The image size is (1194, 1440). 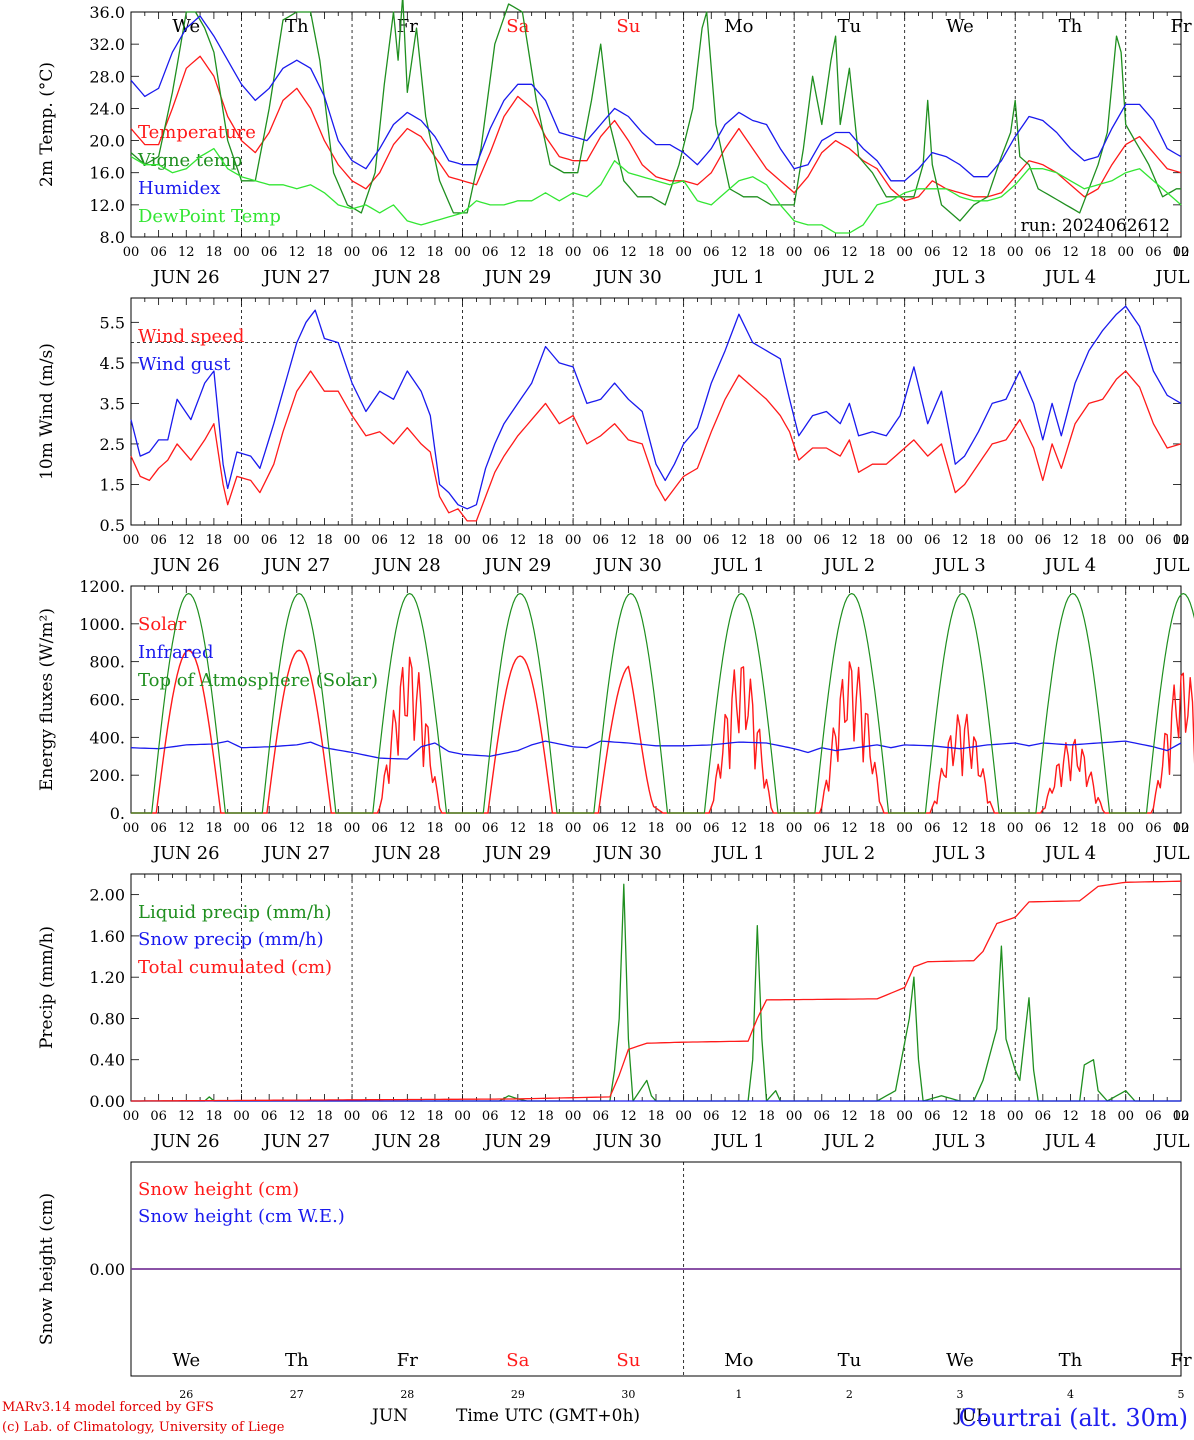 I want to click on panel5-series-snow-height-cm-legend: Snow height (cm), so click(x=218, y=1189).